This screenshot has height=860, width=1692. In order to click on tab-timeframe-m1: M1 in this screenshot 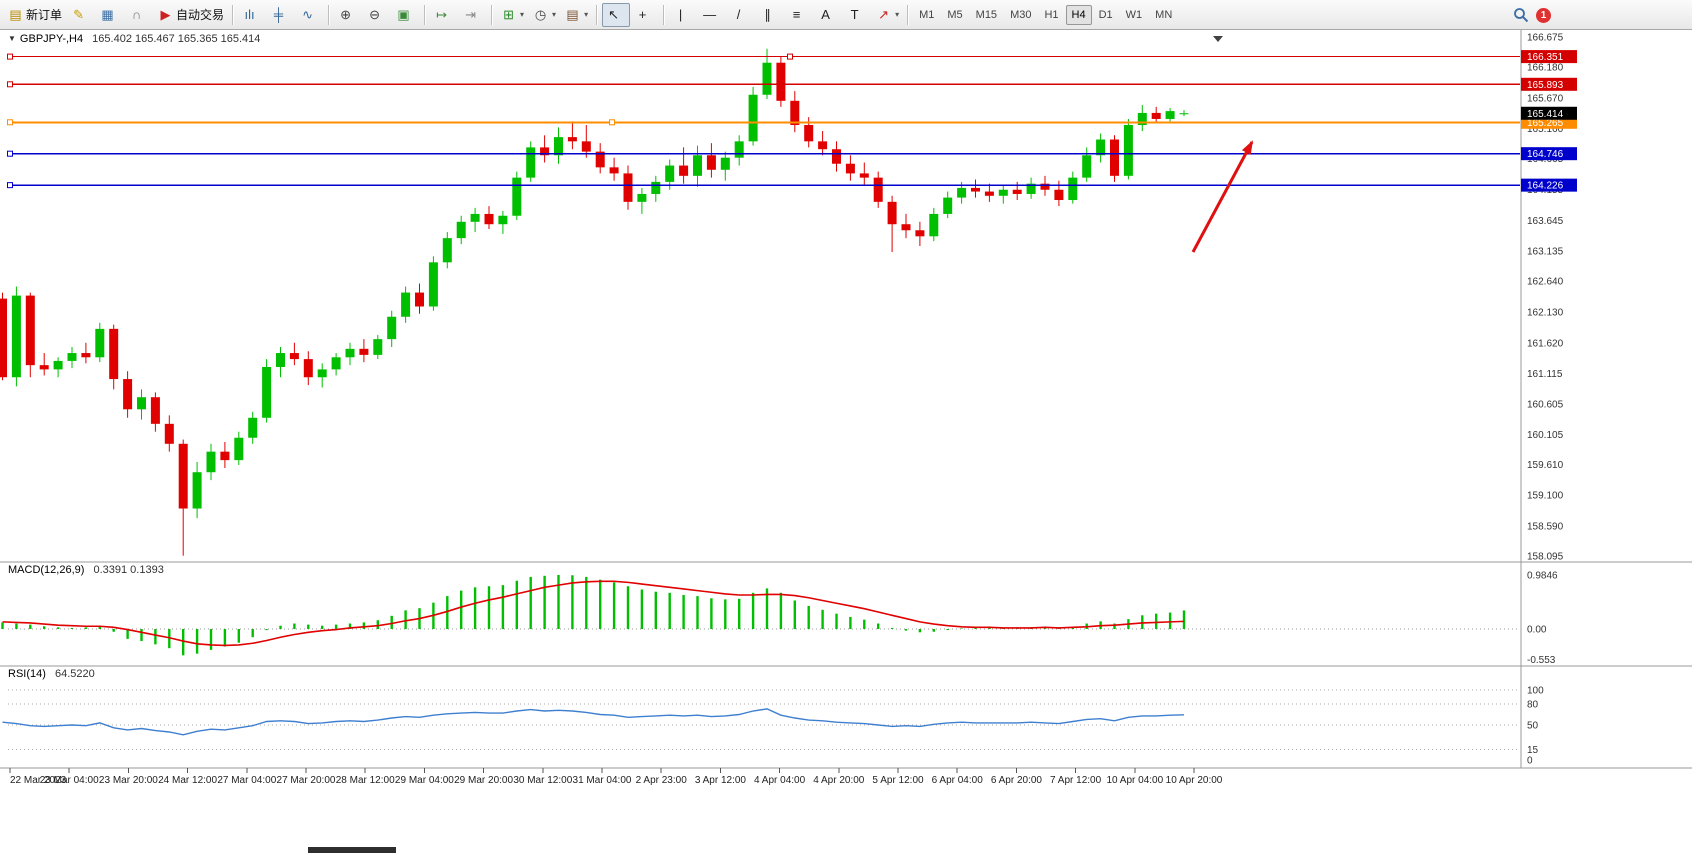, I will do `click(927, 14)`.